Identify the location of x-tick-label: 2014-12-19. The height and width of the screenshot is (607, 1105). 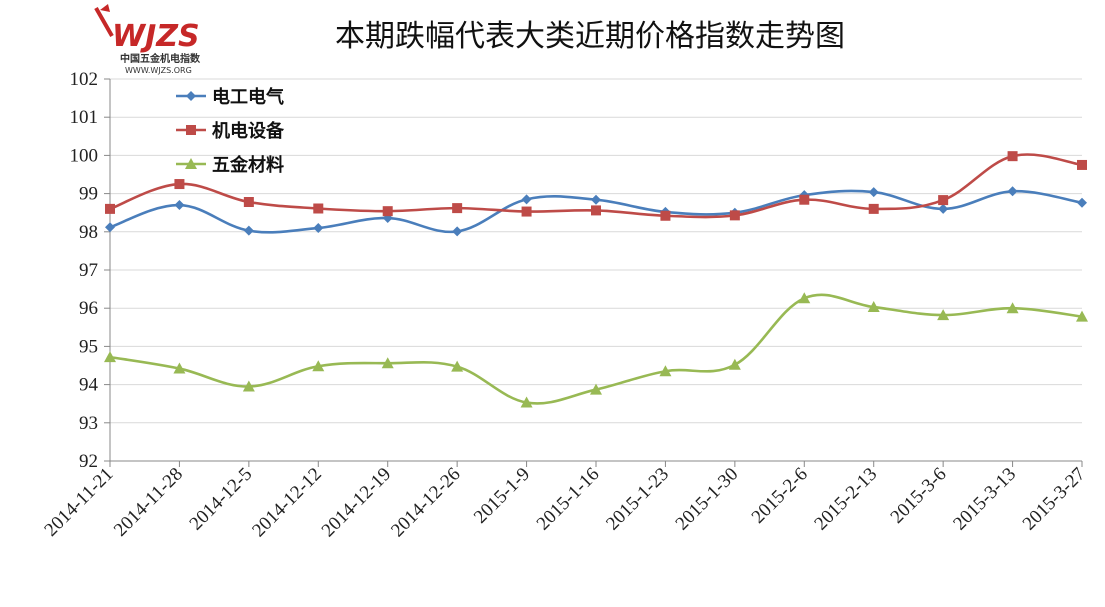
(357, 503).